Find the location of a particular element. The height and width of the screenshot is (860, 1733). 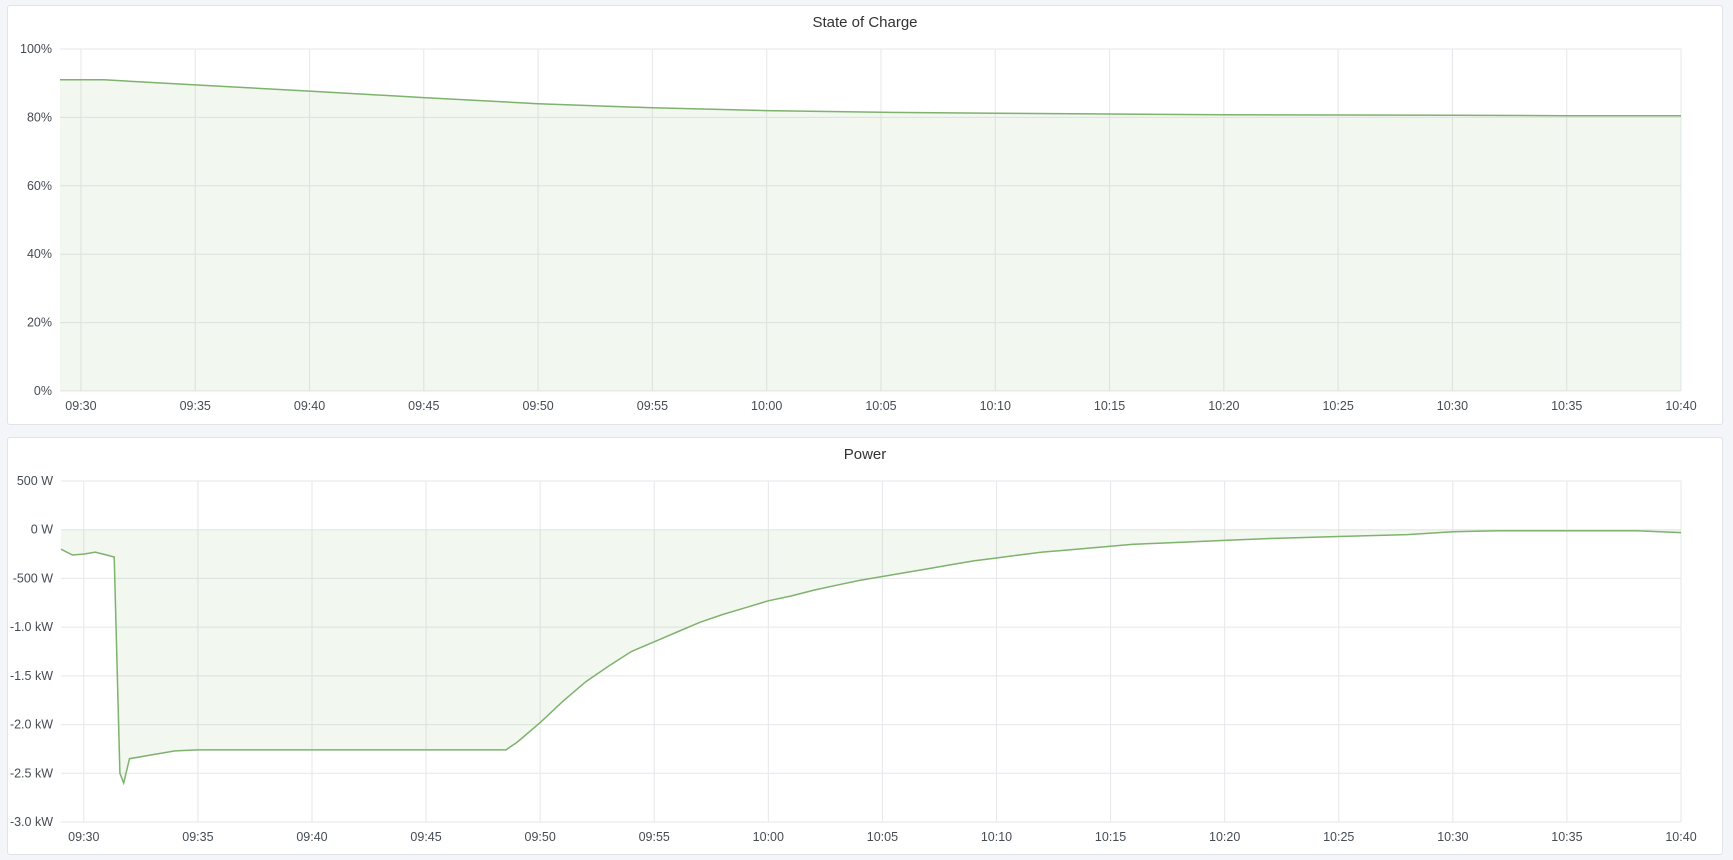

y-tick-label: 0 W is located at coordinates (42, 530).